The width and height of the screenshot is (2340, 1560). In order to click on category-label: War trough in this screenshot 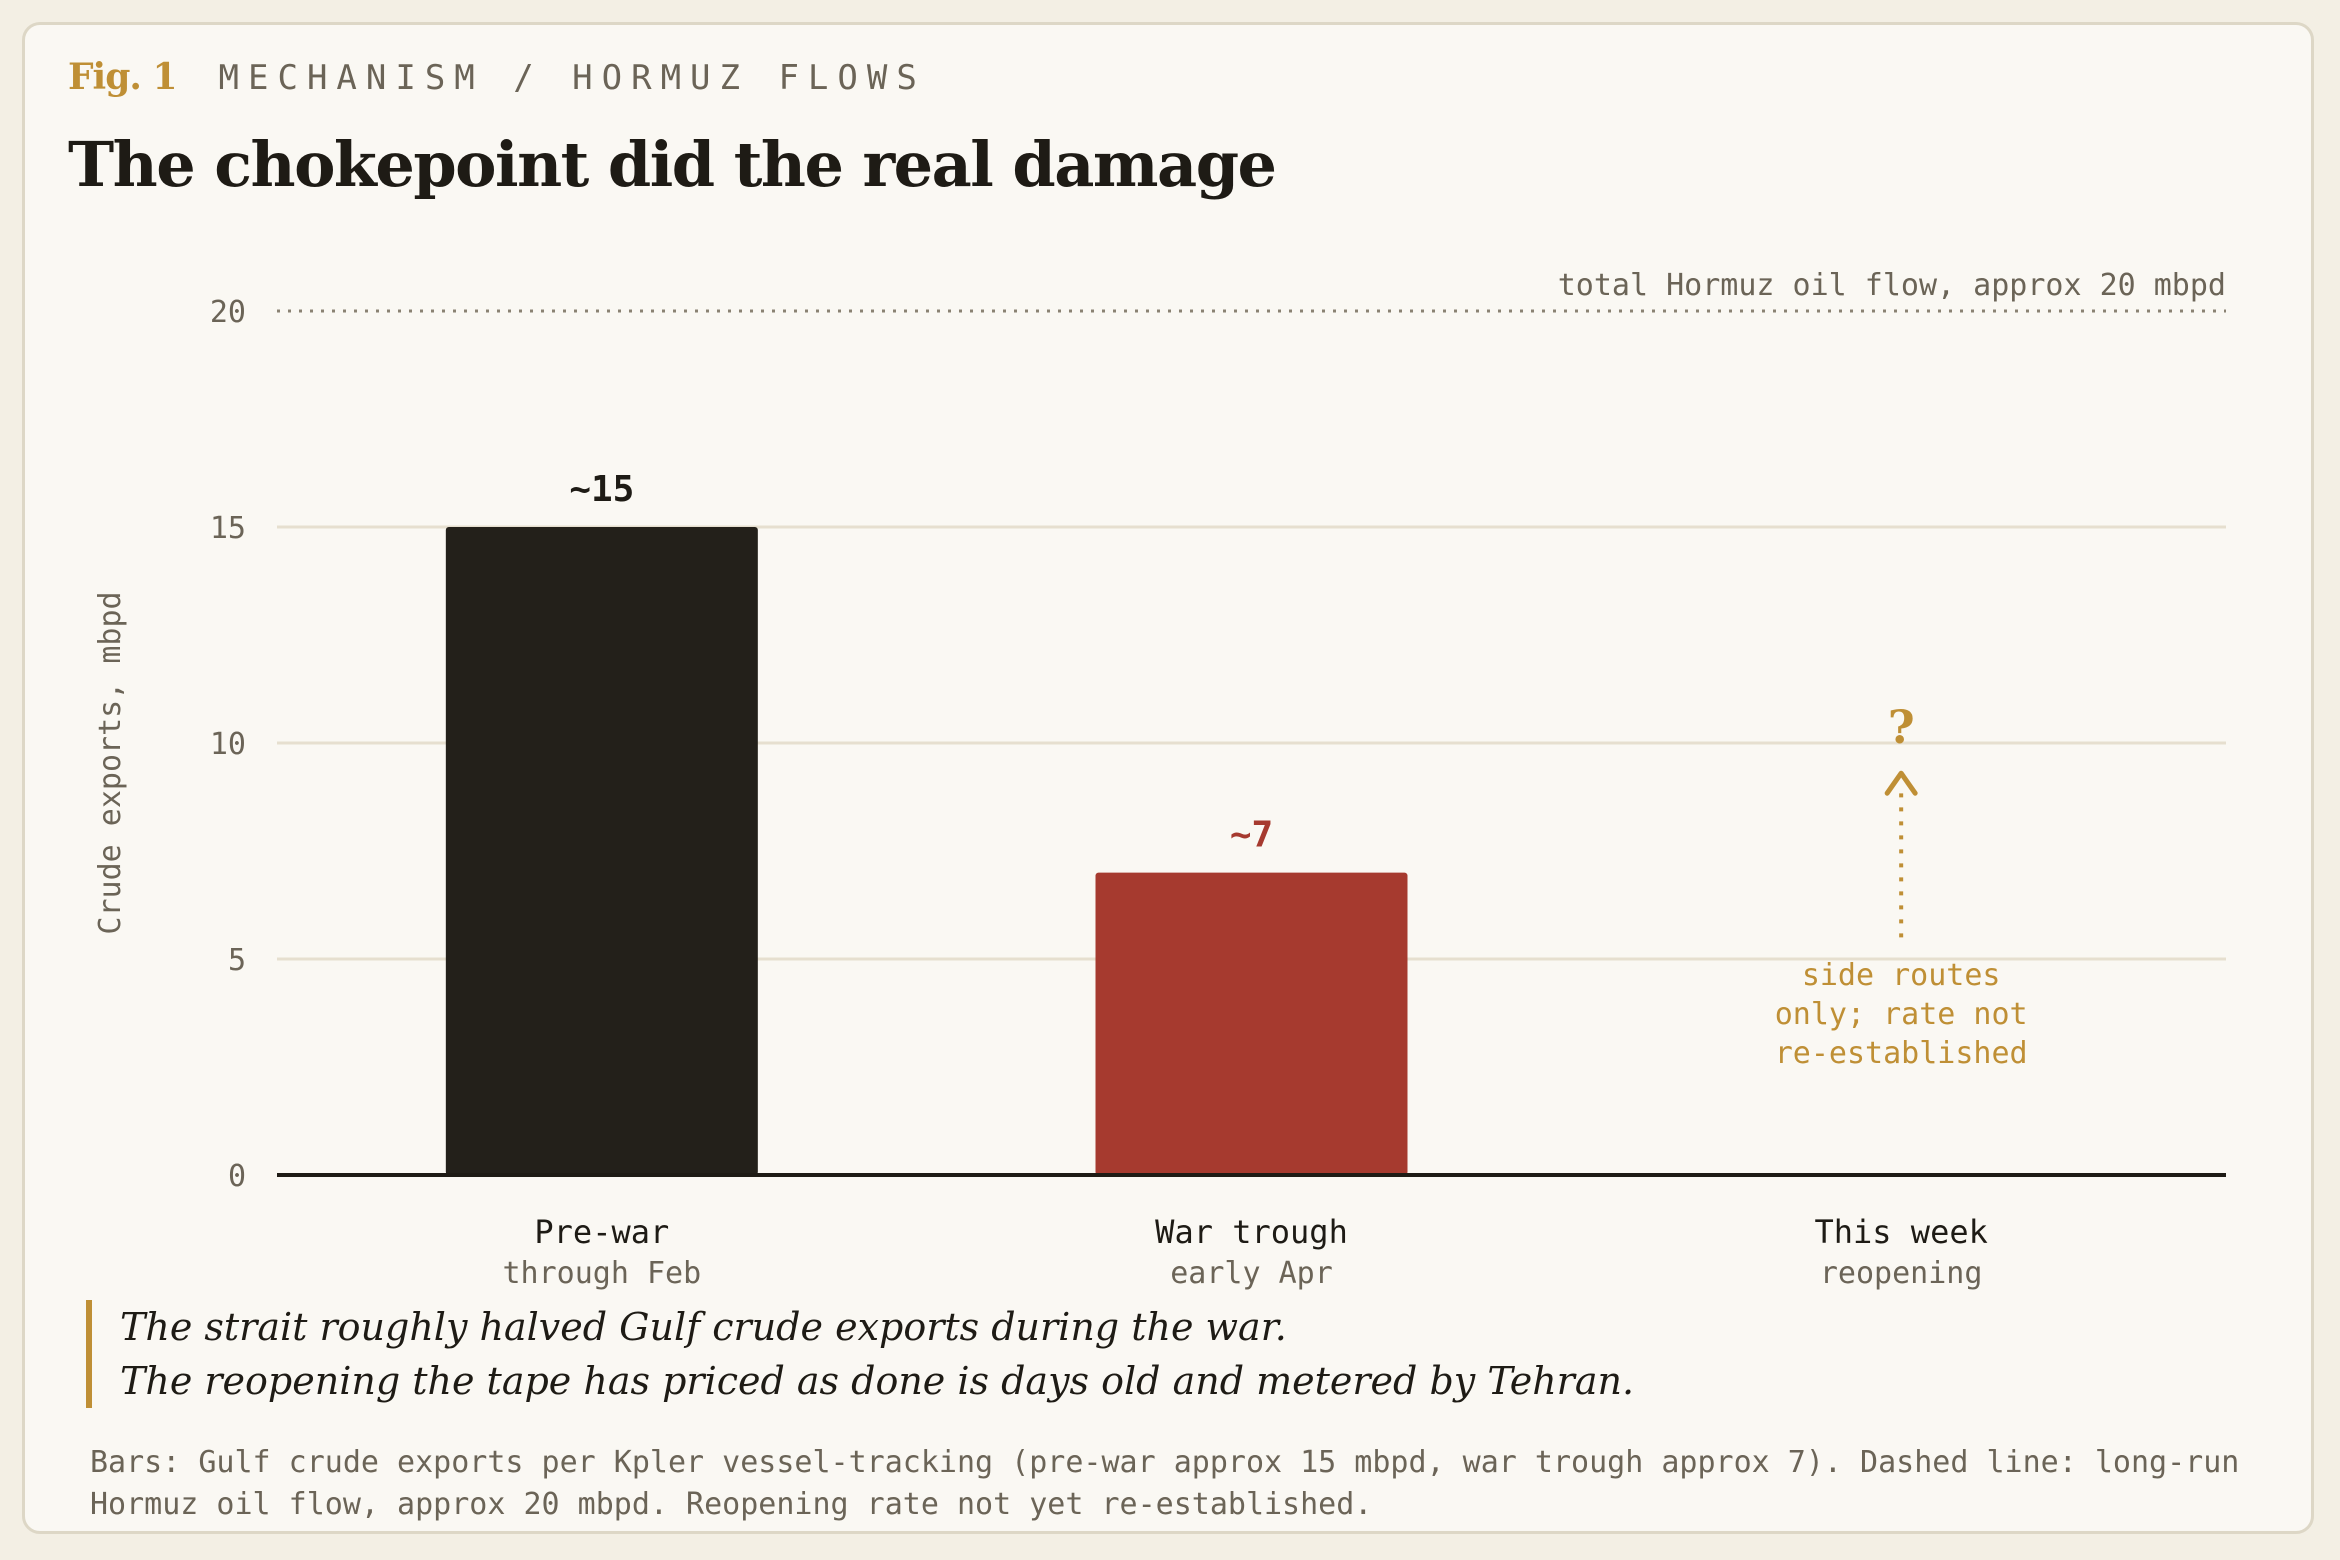, I will do `click(1251, 1232)`.